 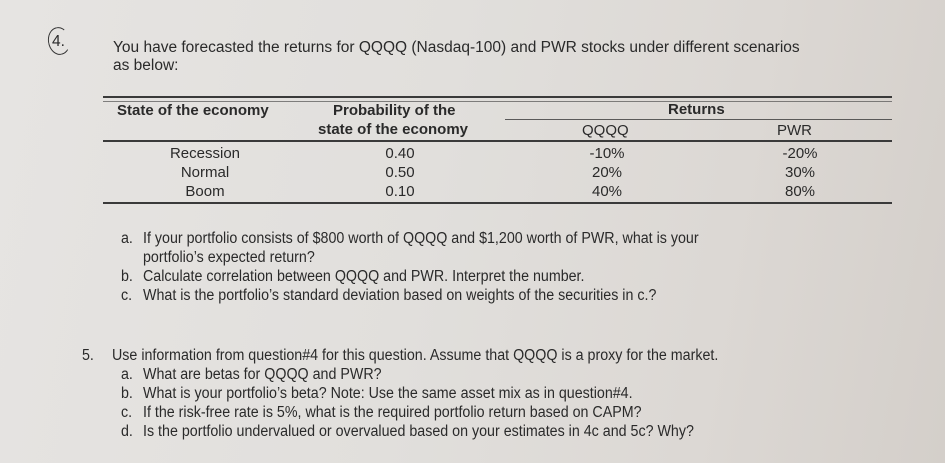 What do you see at coordinates (607, 191) in the screenshot?
I see `cell-qqqq: 40%` at bounding box center [607, 191].